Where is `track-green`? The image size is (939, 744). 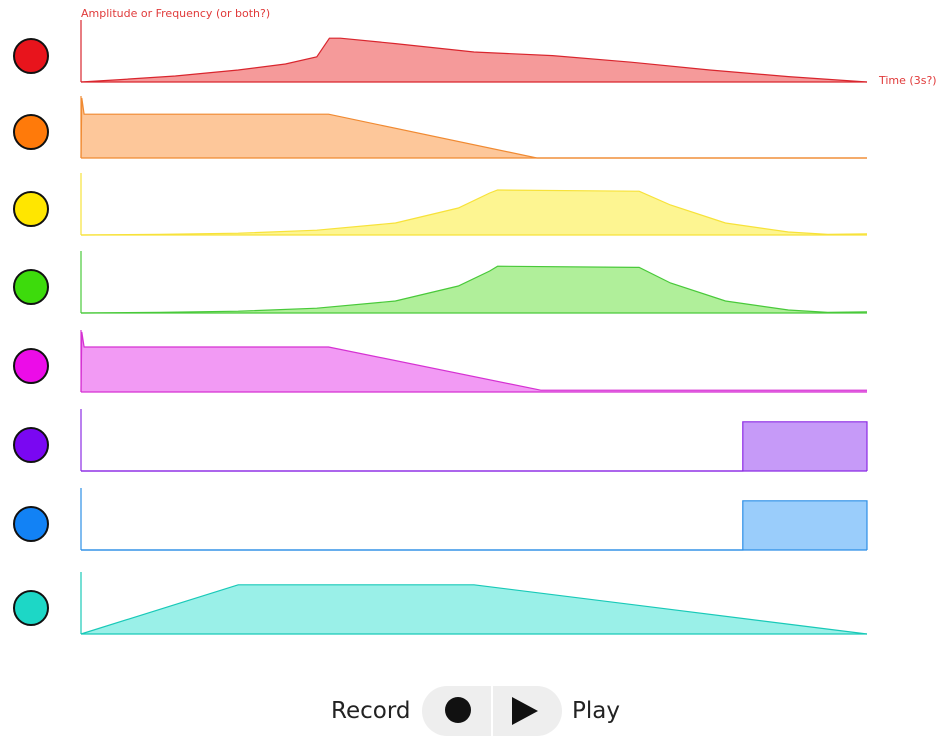 track-green is located at coordinates (440, 282).